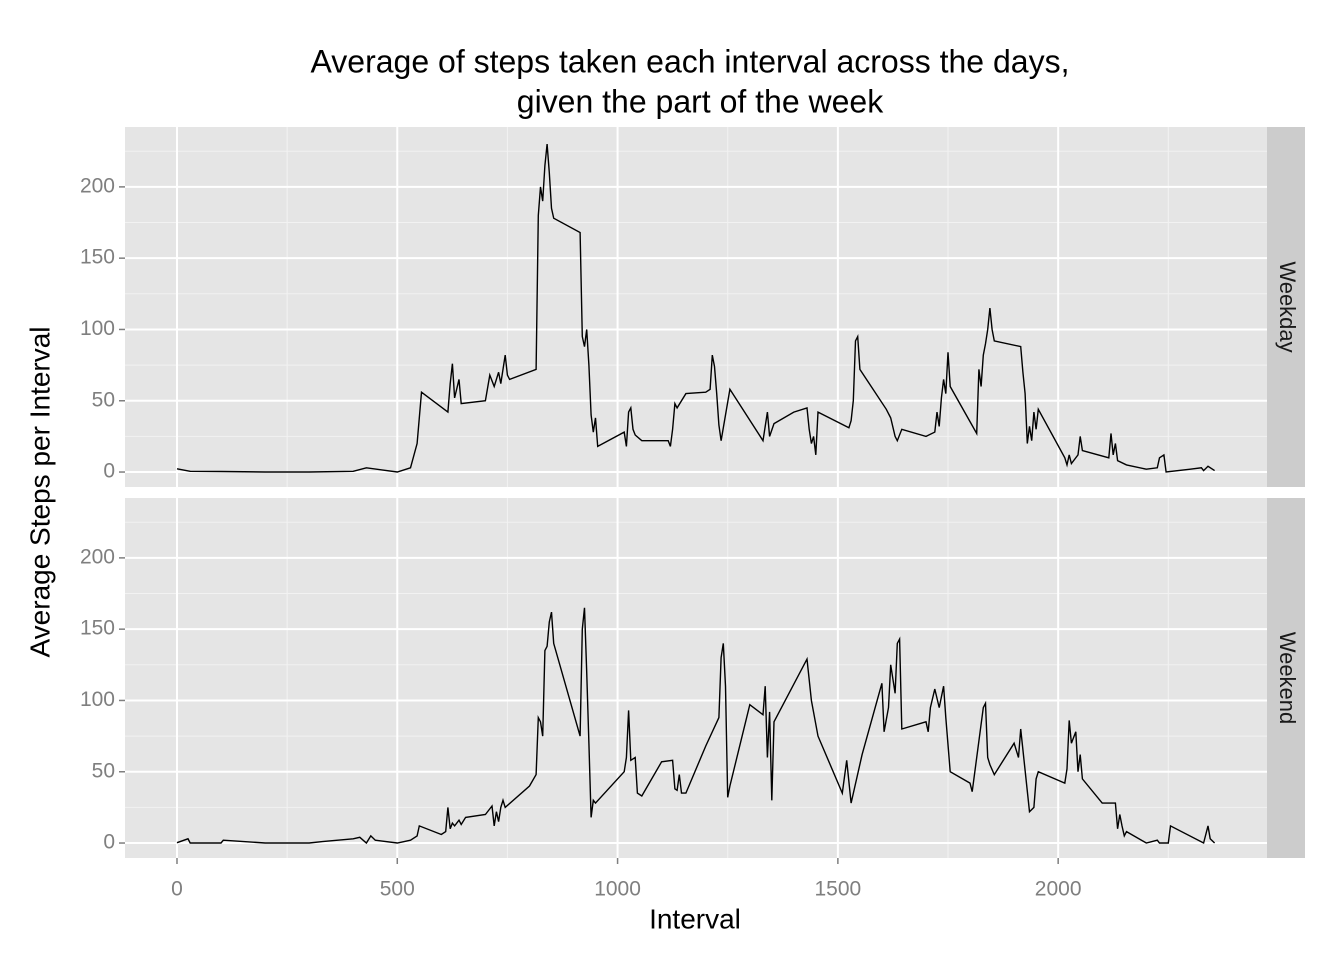 This screenshot has height=960, width=1344. I want to click on x-tick-label: 500, so click(397, 889).